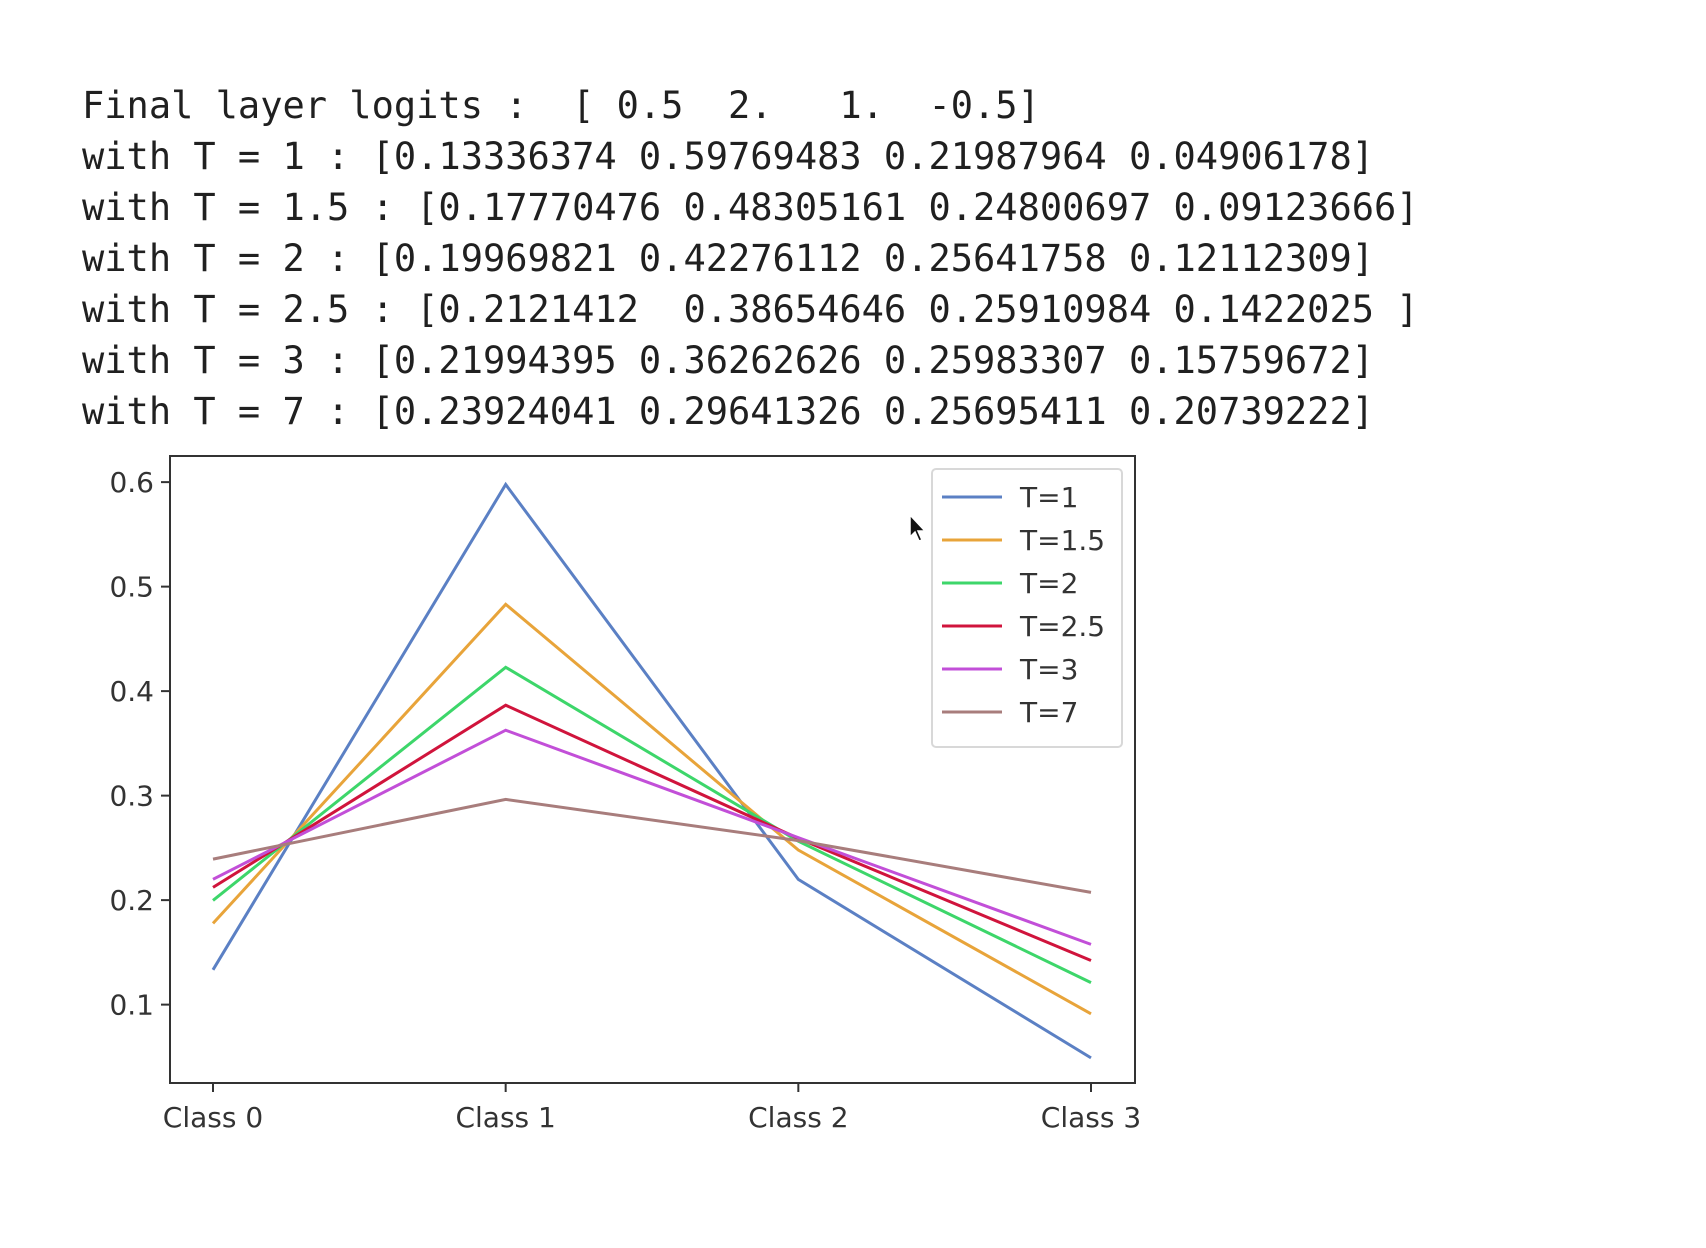 Image resolution: width=1706 pixels, height=1248 pixels. I want to click on x-tick-label: Class 0, so click(213, 1117).